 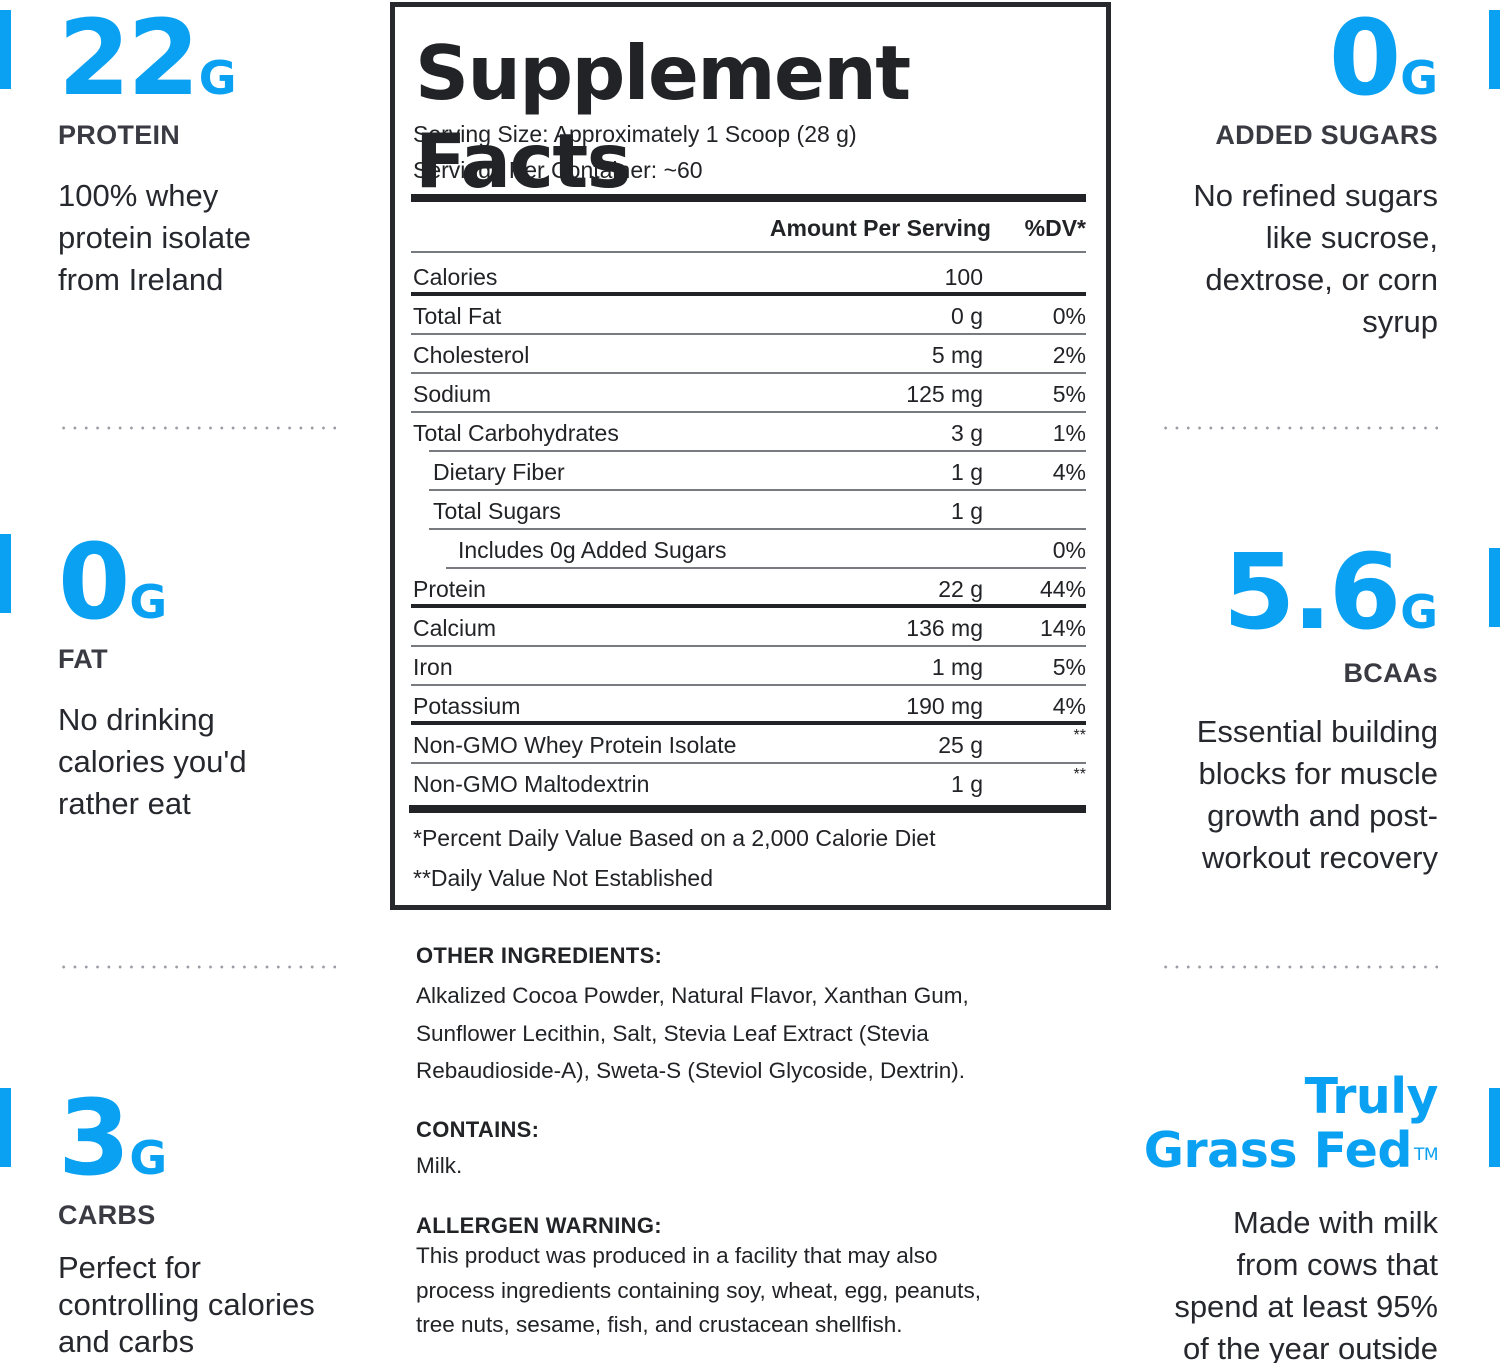 I want to click on facts-row: Calcium 136 mg 14%, so click(x=748, y=627).